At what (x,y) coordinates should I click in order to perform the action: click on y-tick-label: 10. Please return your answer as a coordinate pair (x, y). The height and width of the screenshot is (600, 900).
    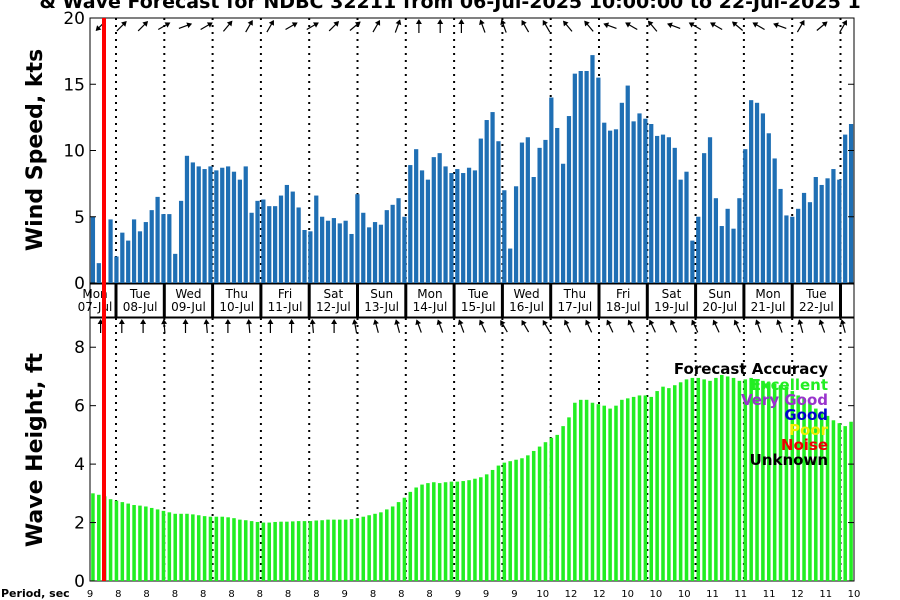
    Looking at the image, I should click on (74, 152).